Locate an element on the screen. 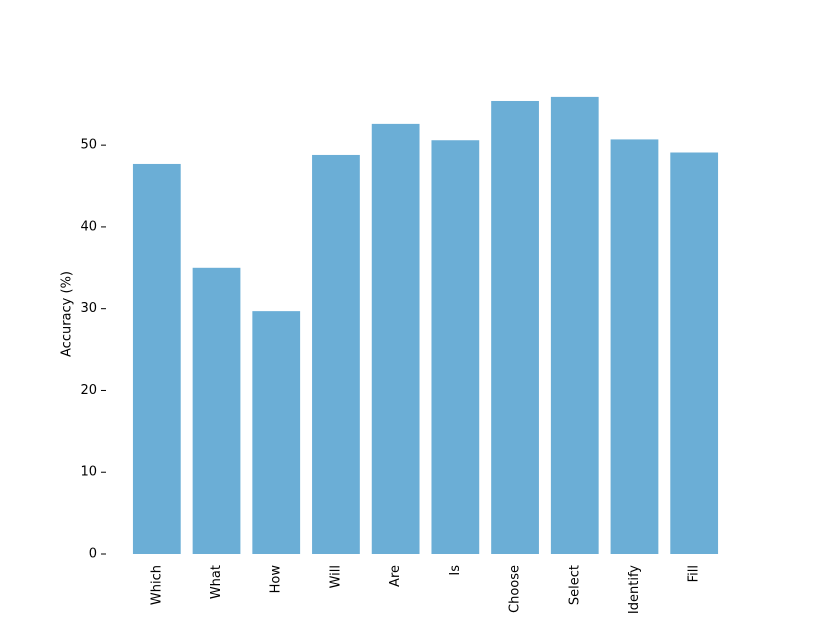 This screenshot has height=623, width=830. x-tick-label: What is located at coordinates (216, 582).